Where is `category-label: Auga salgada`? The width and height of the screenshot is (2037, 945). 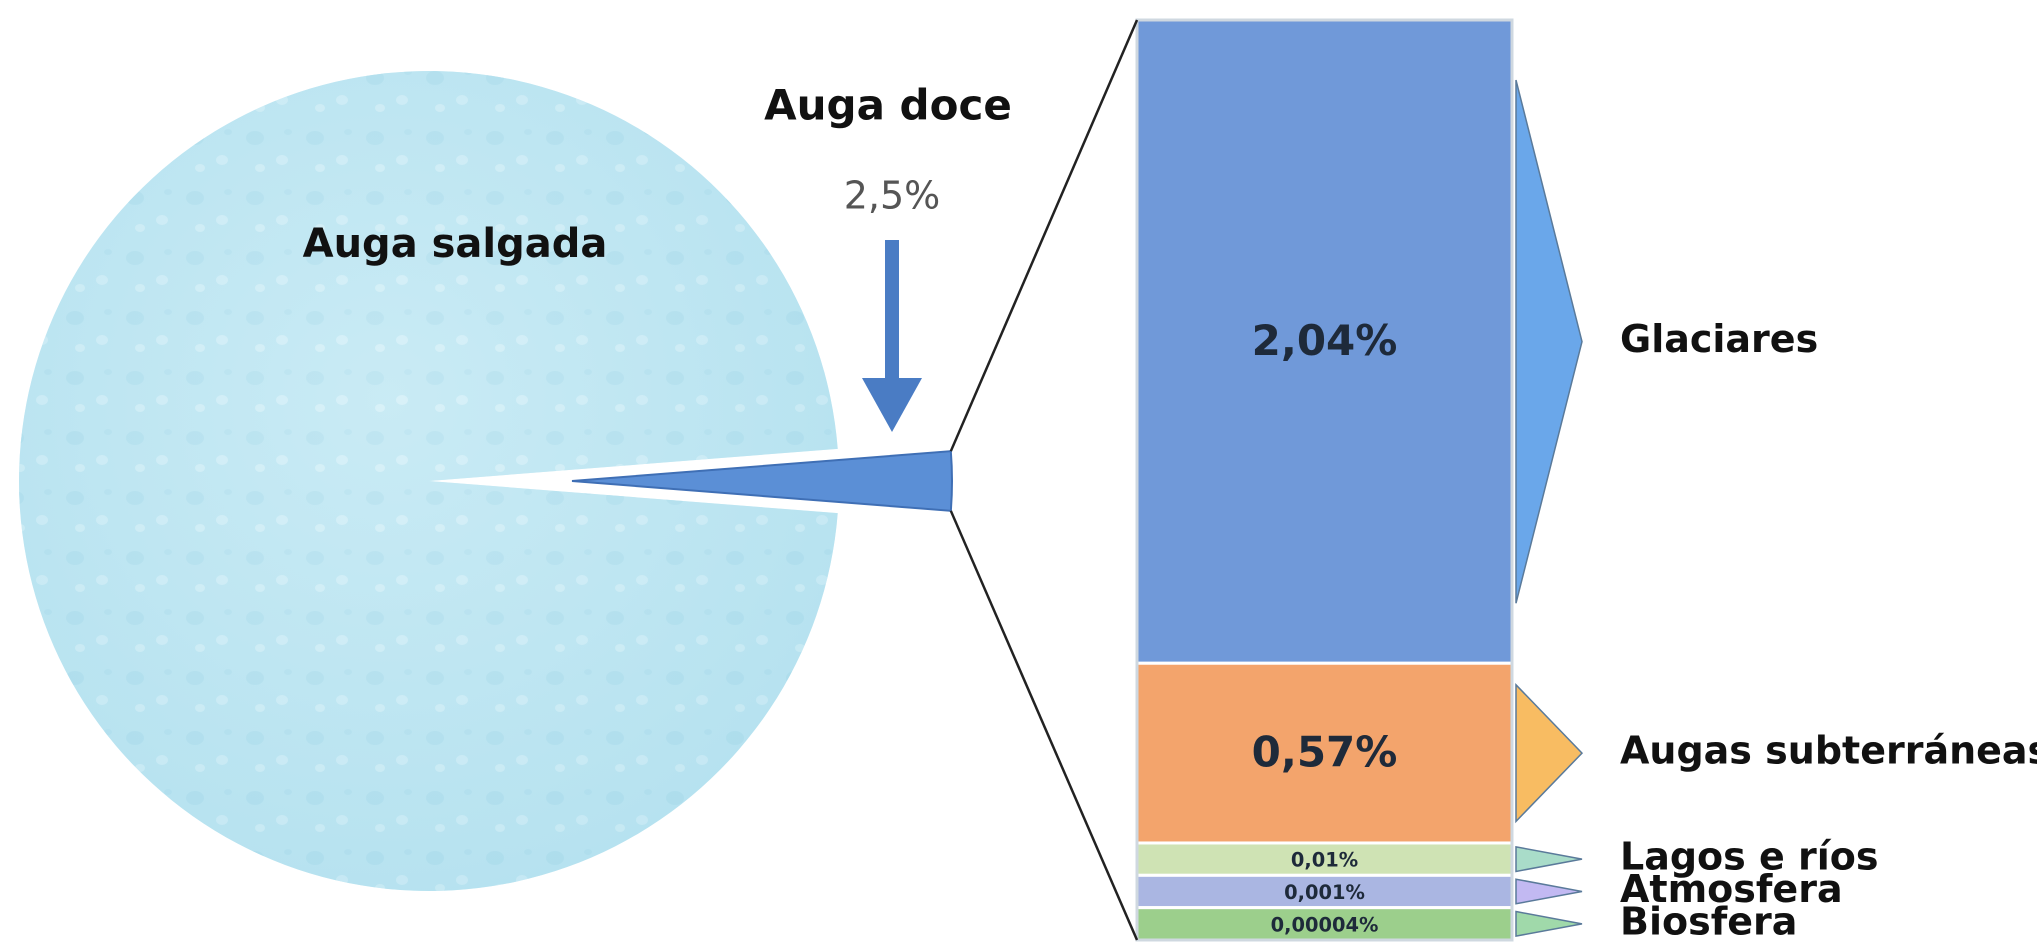
category-label: Auga salgada is located at coordinates (455, 244).